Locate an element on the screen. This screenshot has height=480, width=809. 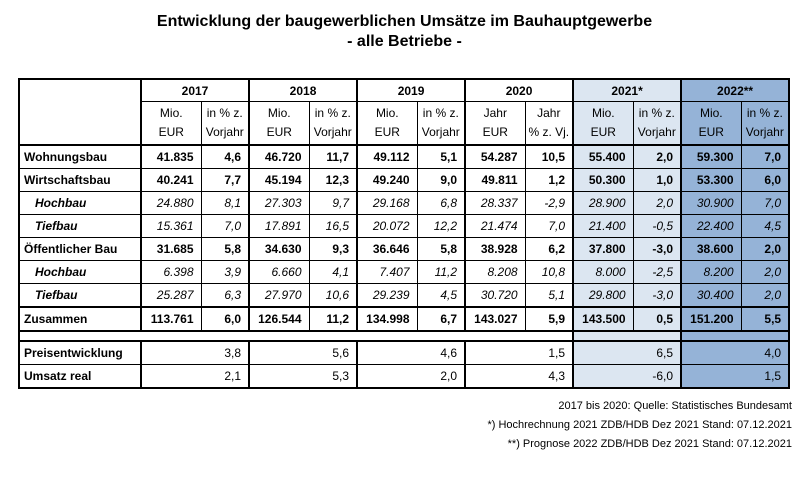
spacer-cell is located at coordinates (296, 336).